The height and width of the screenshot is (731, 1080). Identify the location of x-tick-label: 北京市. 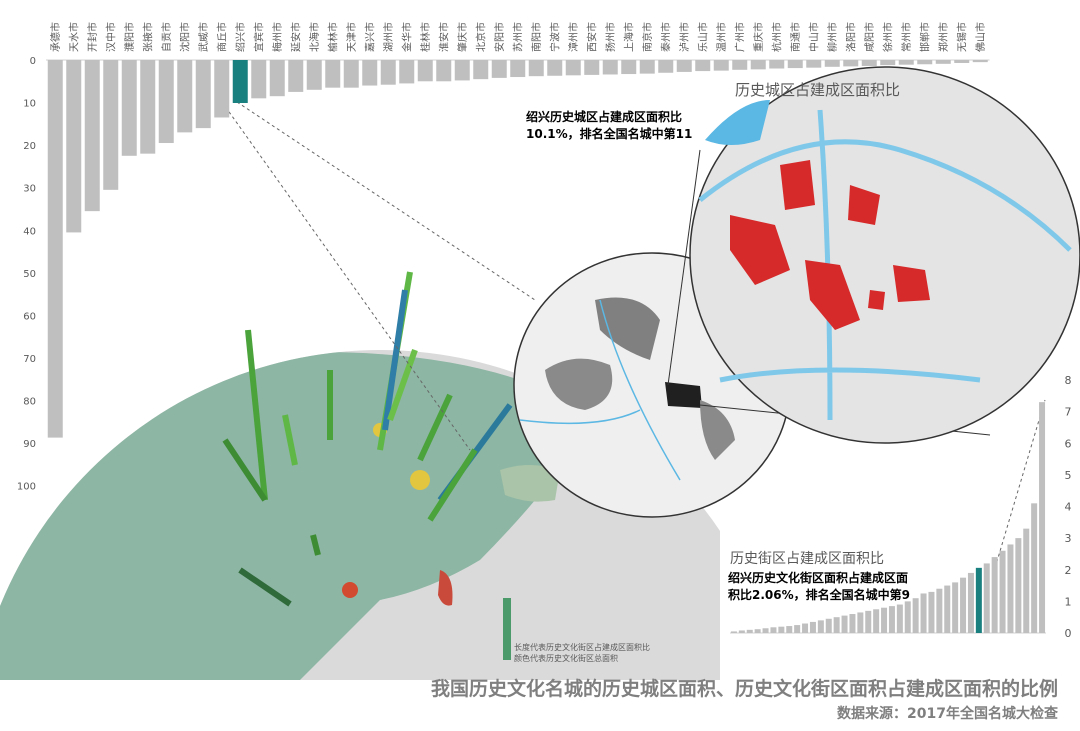
(480, 37).